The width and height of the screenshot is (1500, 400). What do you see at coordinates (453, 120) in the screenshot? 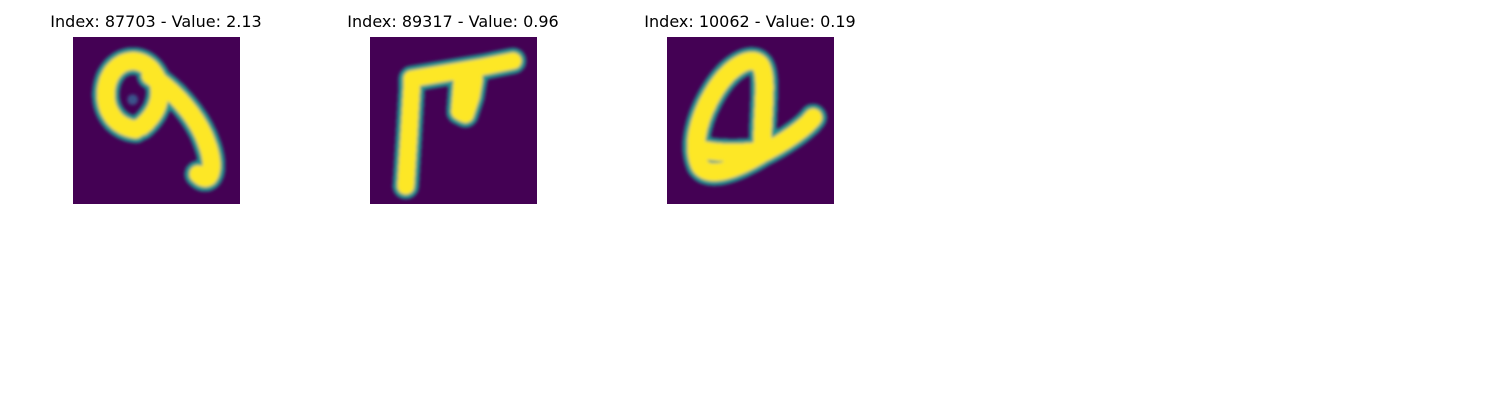
I see `panel-2-digit-image` at bounding box center [453, 120].